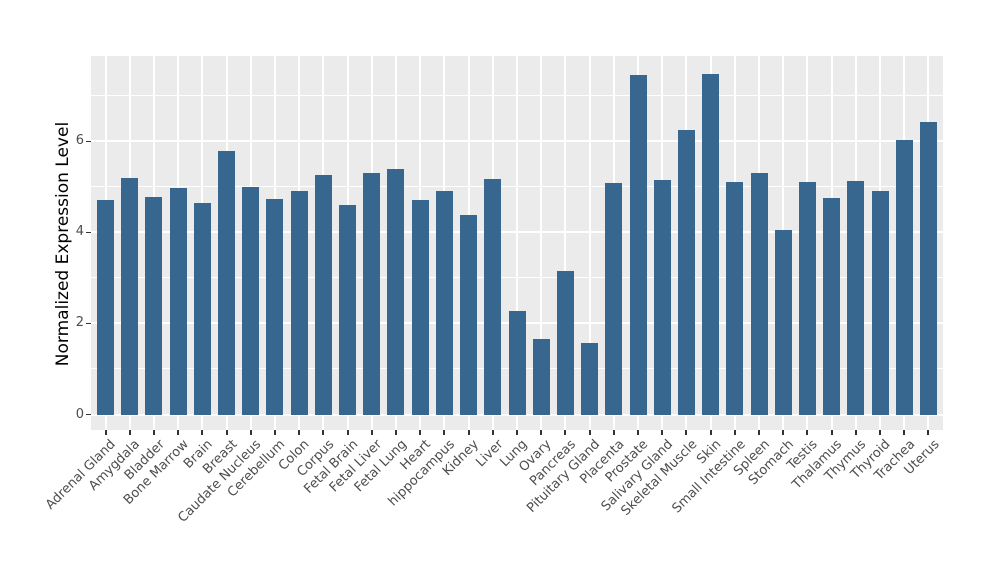 The image size is (1000, 580). Describe the element at coordinates (396, 292) in the screenshot. I see `bar-fetal-lung` at that location.